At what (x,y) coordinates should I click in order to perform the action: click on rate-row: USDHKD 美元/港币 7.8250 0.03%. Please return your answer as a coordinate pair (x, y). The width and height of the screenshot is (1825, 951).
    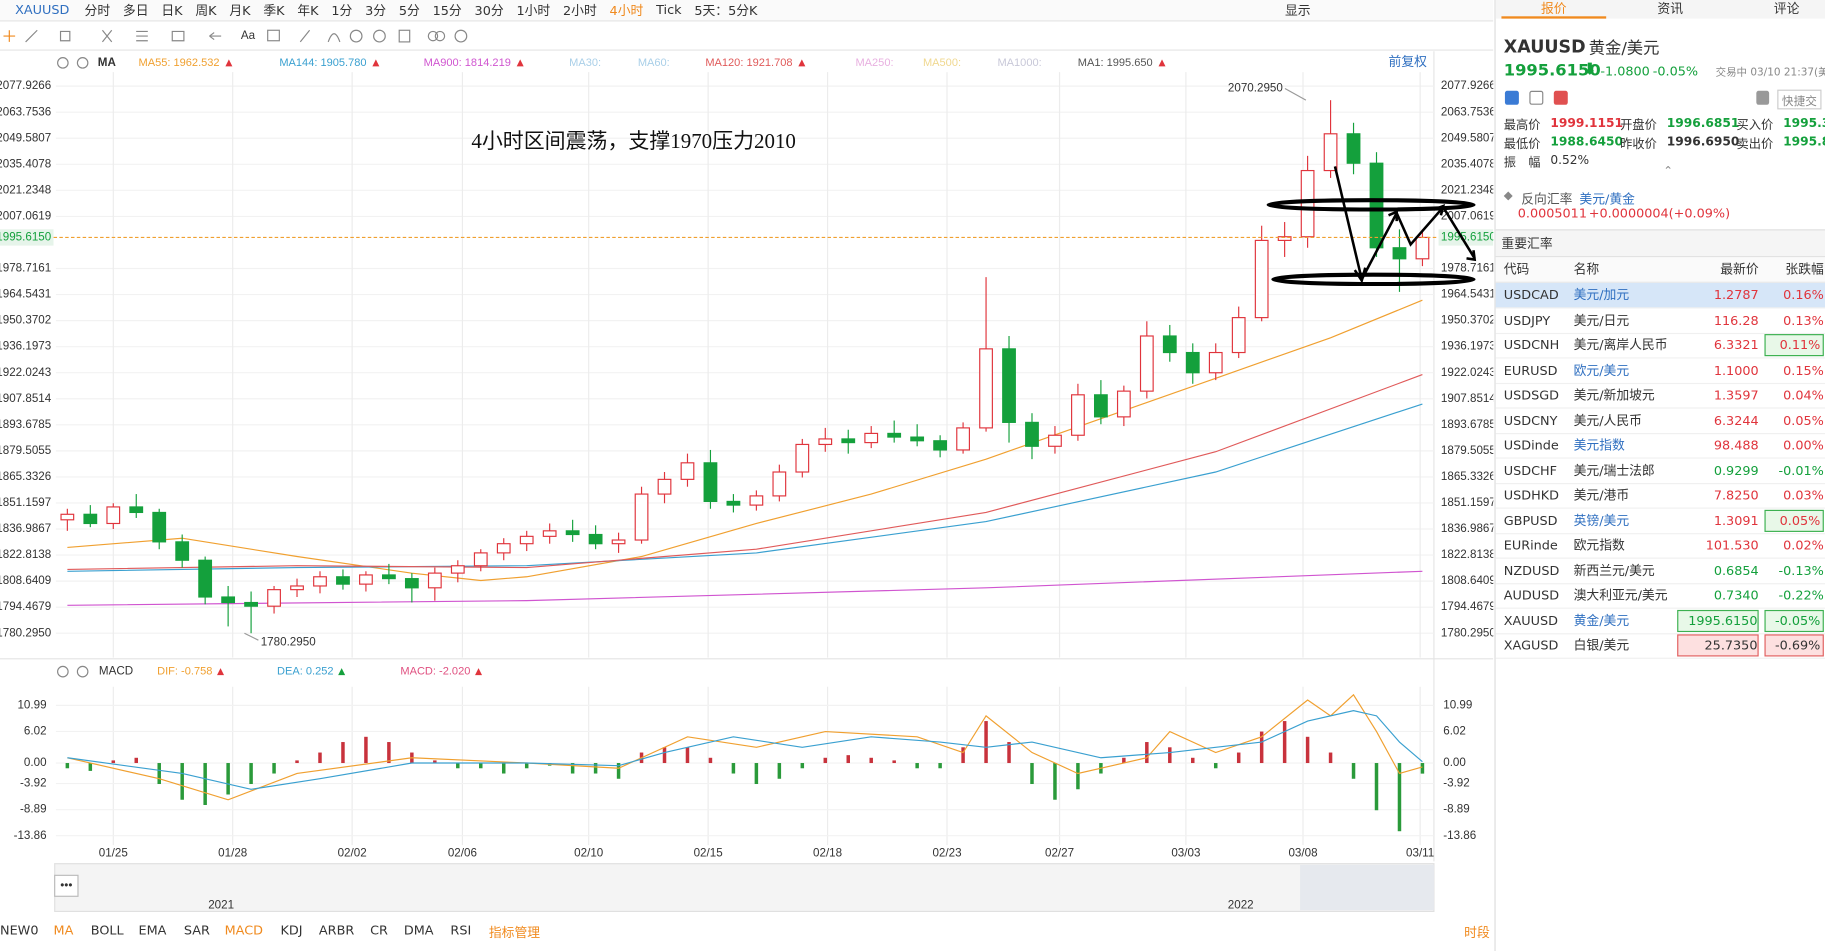
    Looking at the image, I should click on (1660, 496).